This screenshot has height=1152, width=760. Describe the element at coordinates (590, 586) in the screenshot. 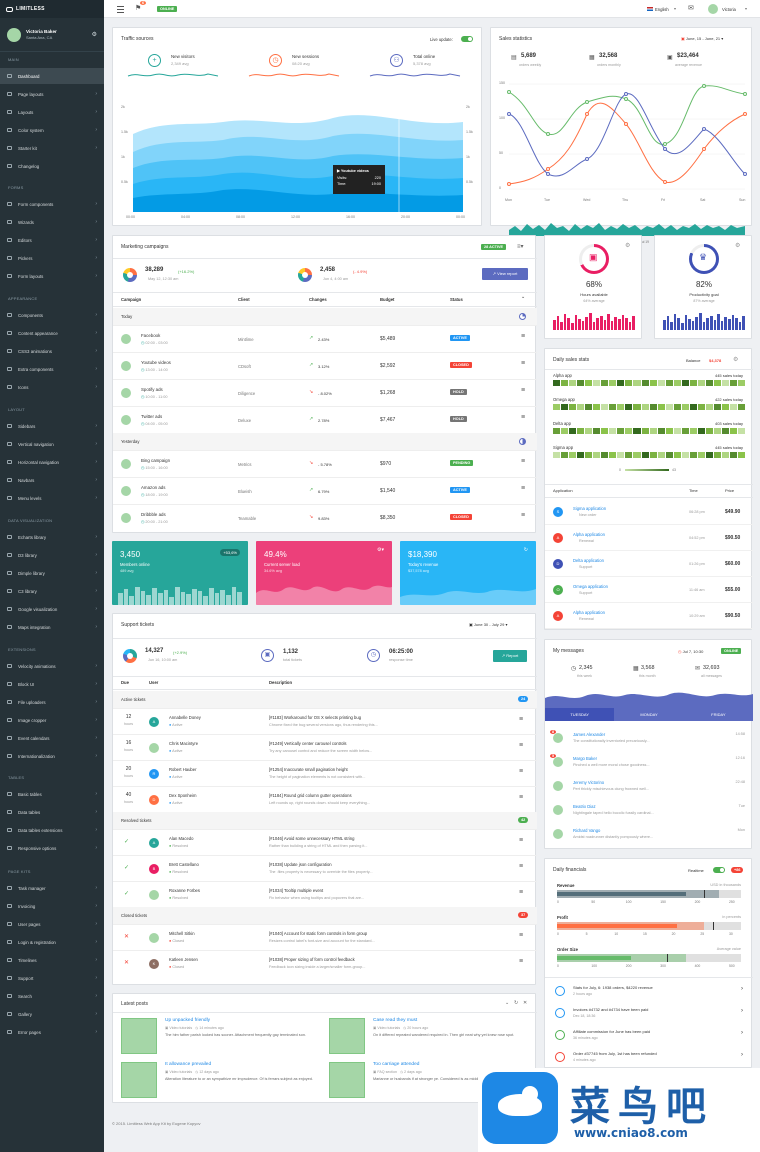

I see `app-link: Omega application` at that location.